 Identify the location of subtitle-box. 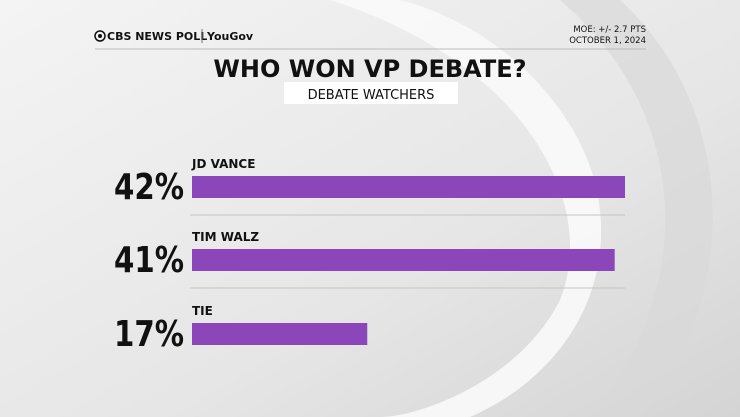
(371, 93).